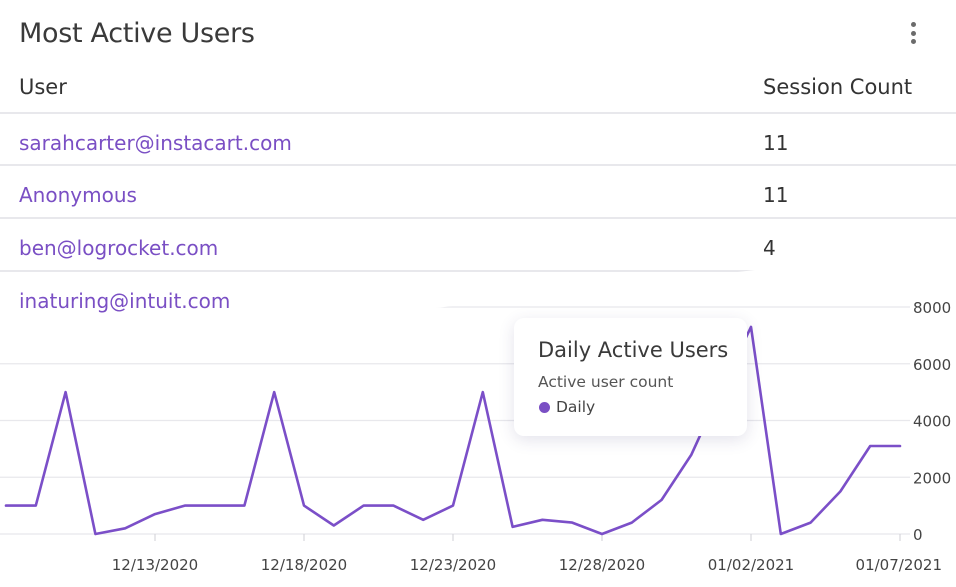 This screenshot has width=956, height=587. I want to click on x-tick-label: 01/07/2021, so click(899, 565).